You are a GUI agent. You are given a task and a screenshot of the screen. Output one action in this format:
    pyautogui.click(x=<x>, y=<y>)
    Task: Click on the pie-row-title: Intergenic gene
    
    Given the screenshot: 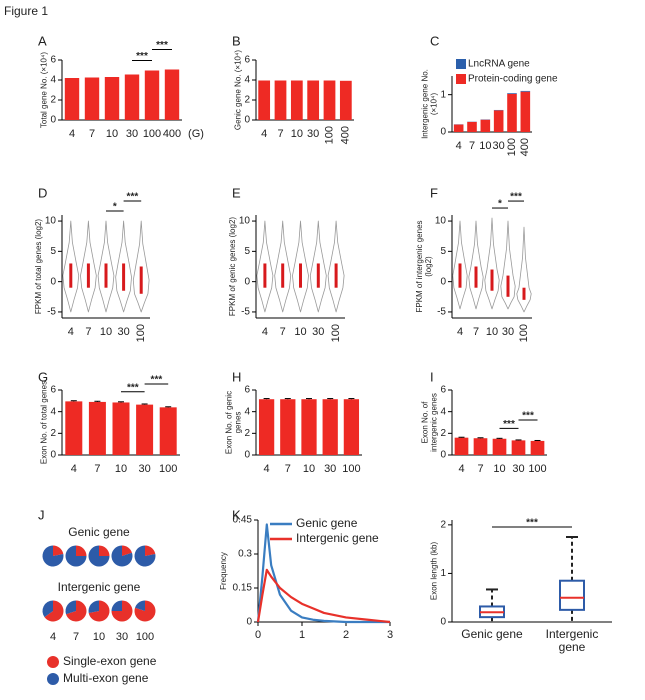 What is the action you would take?
    pyautogui.click(x=99, y=587)
    